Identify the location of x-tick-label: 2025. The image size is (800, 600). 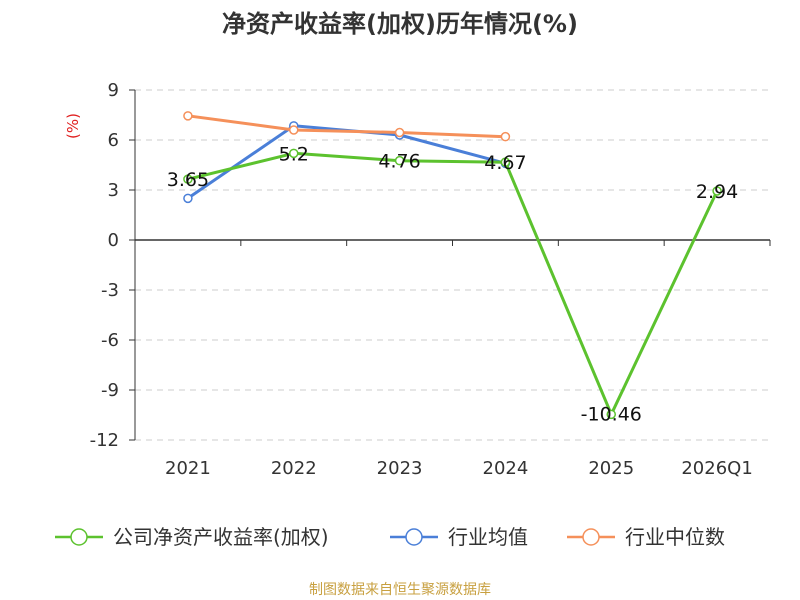
(611, 468).